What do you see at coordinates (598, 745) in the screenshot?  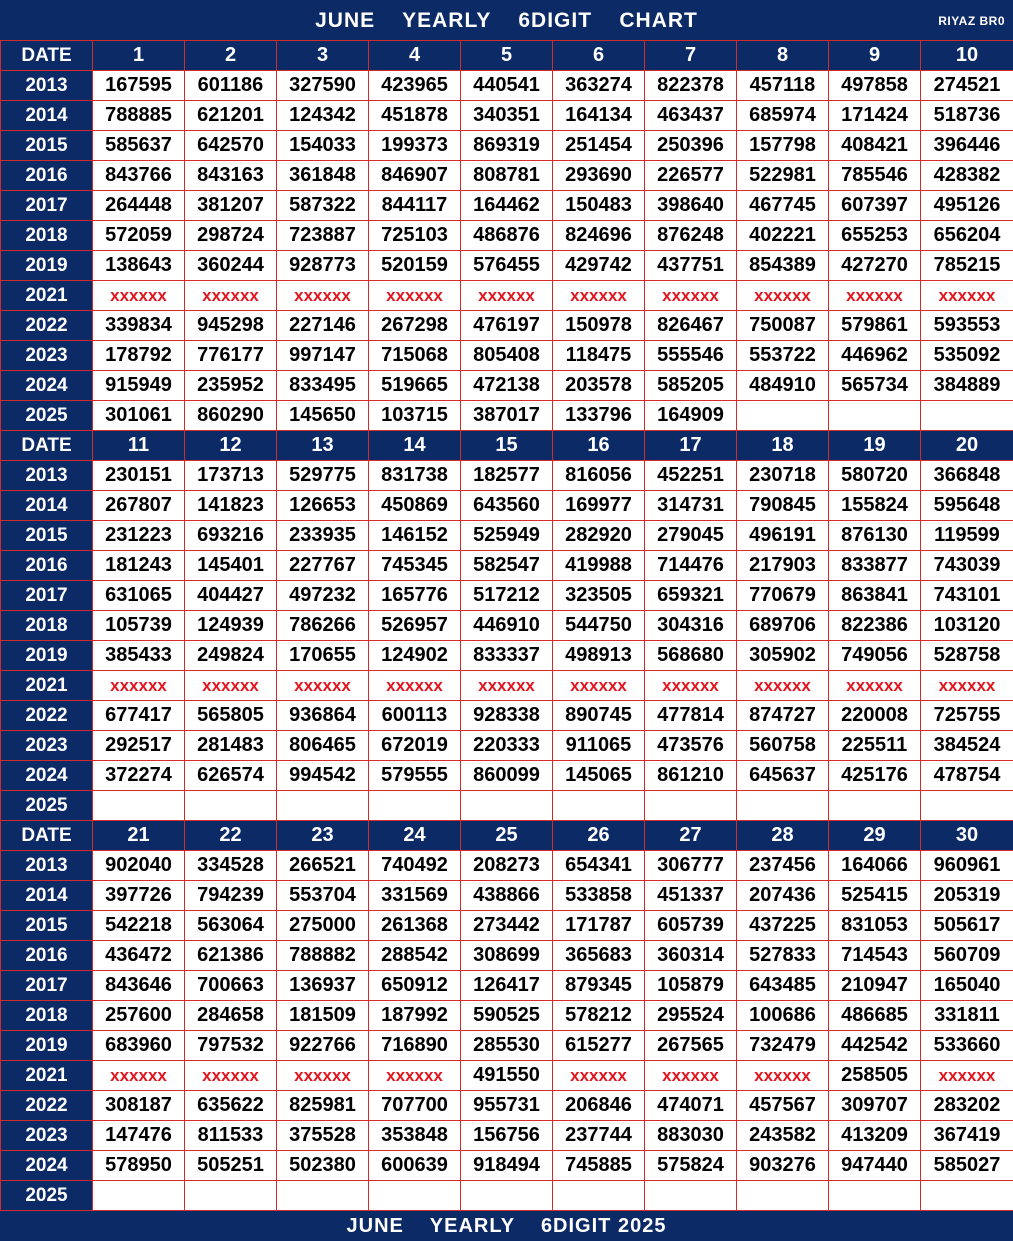 I see `result-cell: 911065` at bounding box center [598, 745].